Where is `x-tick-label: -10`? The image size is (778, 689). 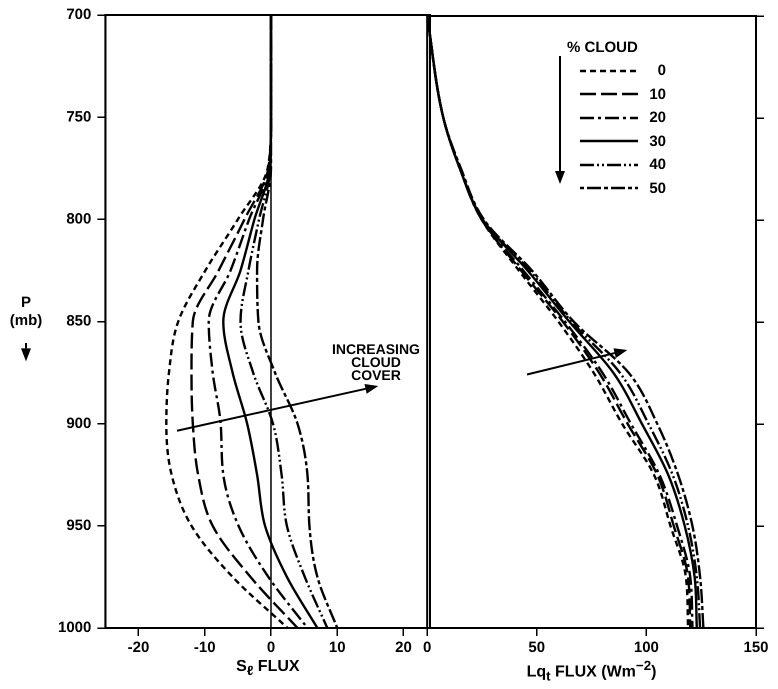
x-tick-label: -10 is located at coordinates (205, 647).